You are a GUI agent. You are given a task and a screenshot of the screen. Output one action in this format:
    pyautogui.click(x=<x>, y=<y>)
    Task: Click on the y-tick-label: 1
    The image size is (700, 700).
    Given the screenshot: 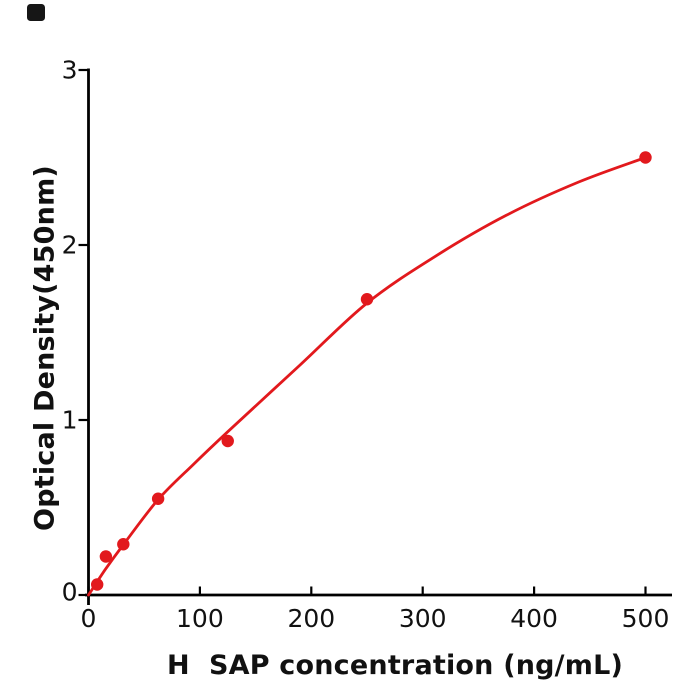 What is the action you would take?
    pyautogui.click(x=70, y=420)
    